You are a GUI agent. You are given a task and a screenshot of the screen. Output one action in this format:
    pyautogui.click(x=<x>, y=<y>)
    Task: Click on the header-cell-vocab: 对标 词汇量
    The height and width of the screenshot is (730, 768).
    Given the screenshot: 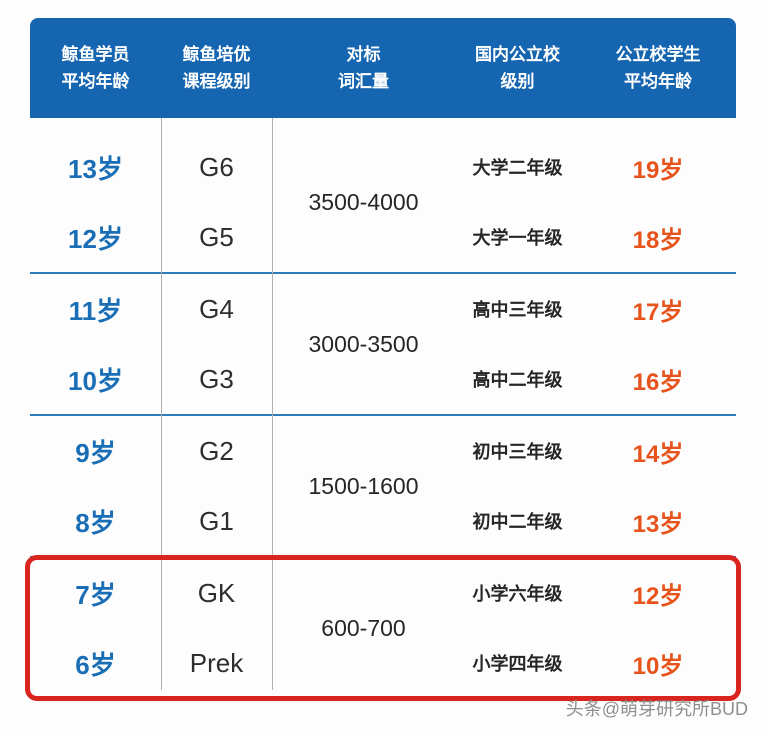 What is the action you would take?
    pyautogui.click(x=363, y=68)
    